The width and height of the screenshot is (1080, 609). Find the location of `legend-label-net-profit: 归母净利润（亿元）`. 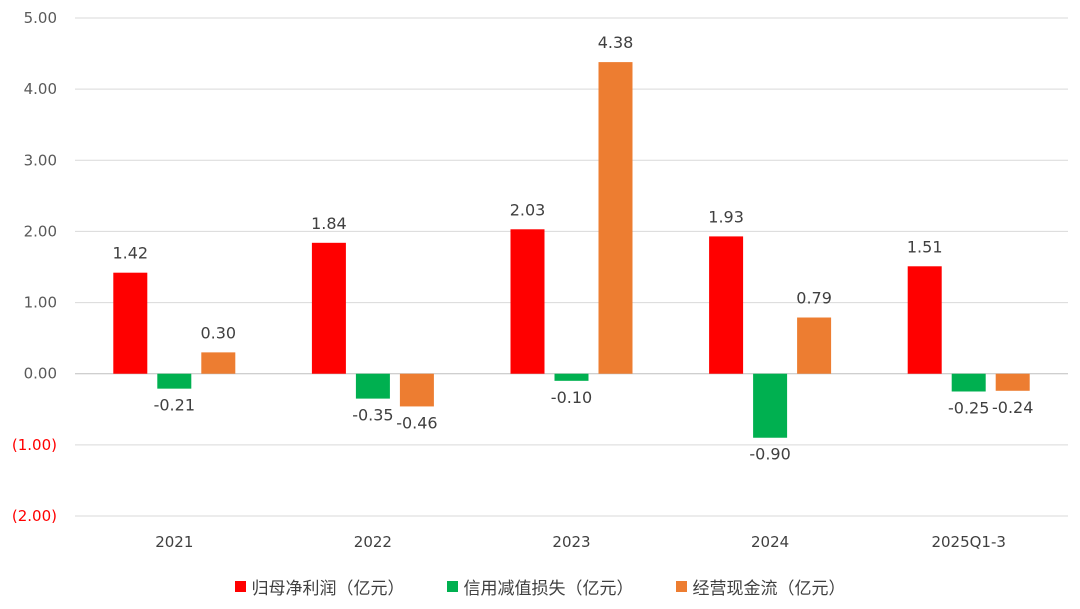

legend-label-net-profit: 归母净利润（亿元） is located at coordinates (328, 588).